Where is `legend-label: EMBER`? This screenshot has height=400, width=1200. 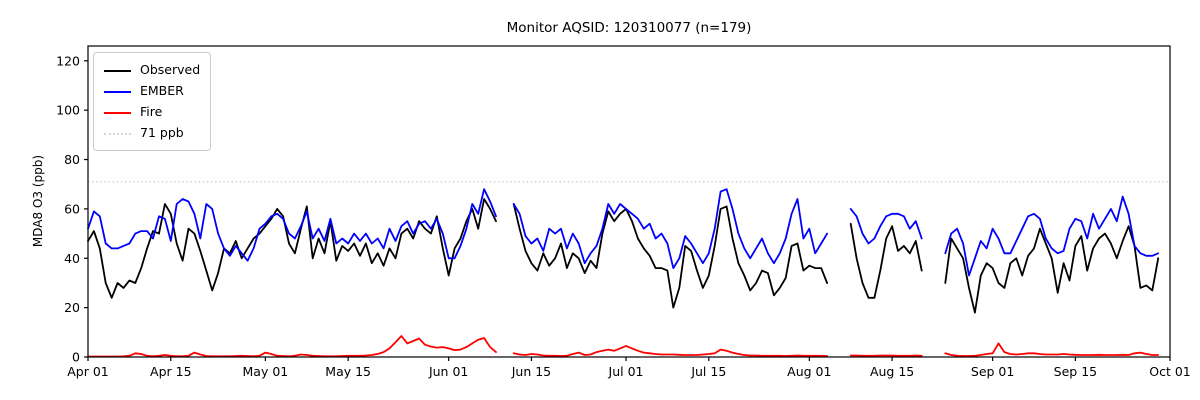 legend-label: EMBER is located at coordinates (162, 91).